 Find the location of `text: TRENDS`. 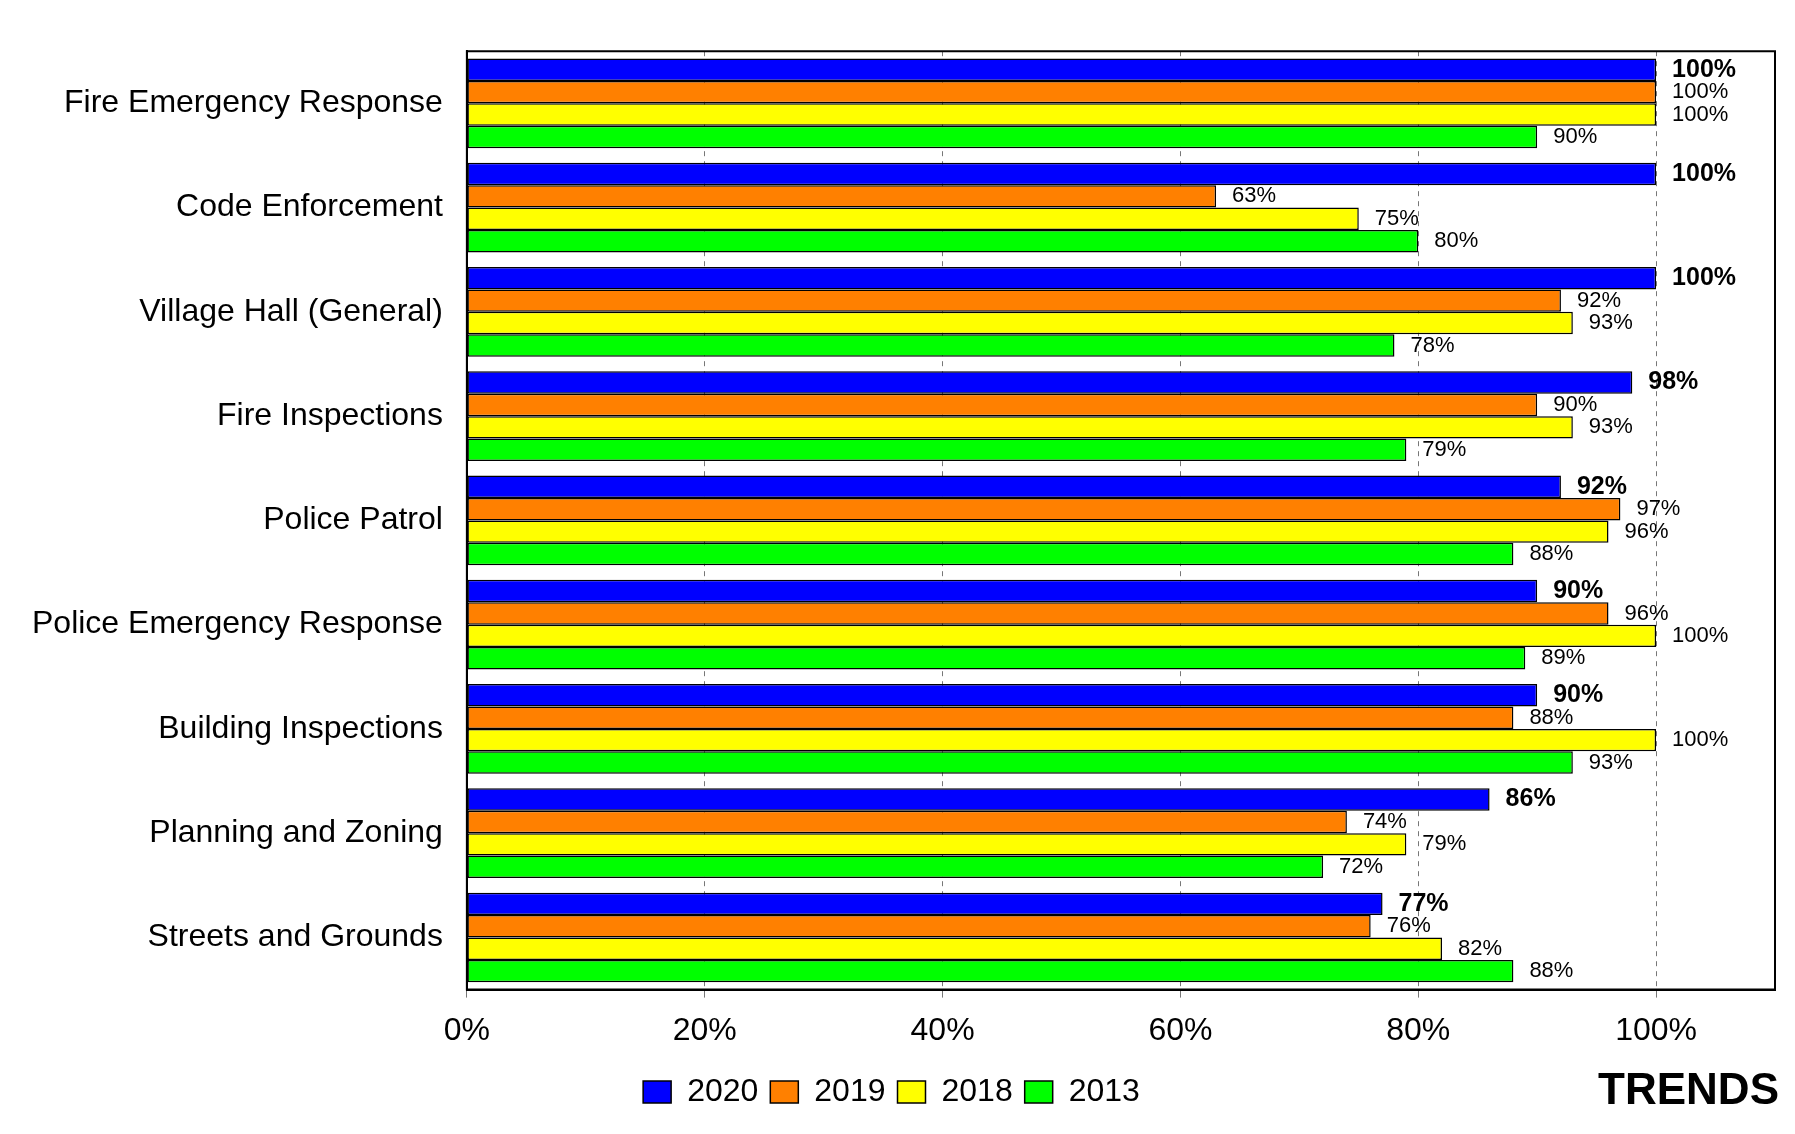

text: TRENDS is located at coordinates (1688, 1089).